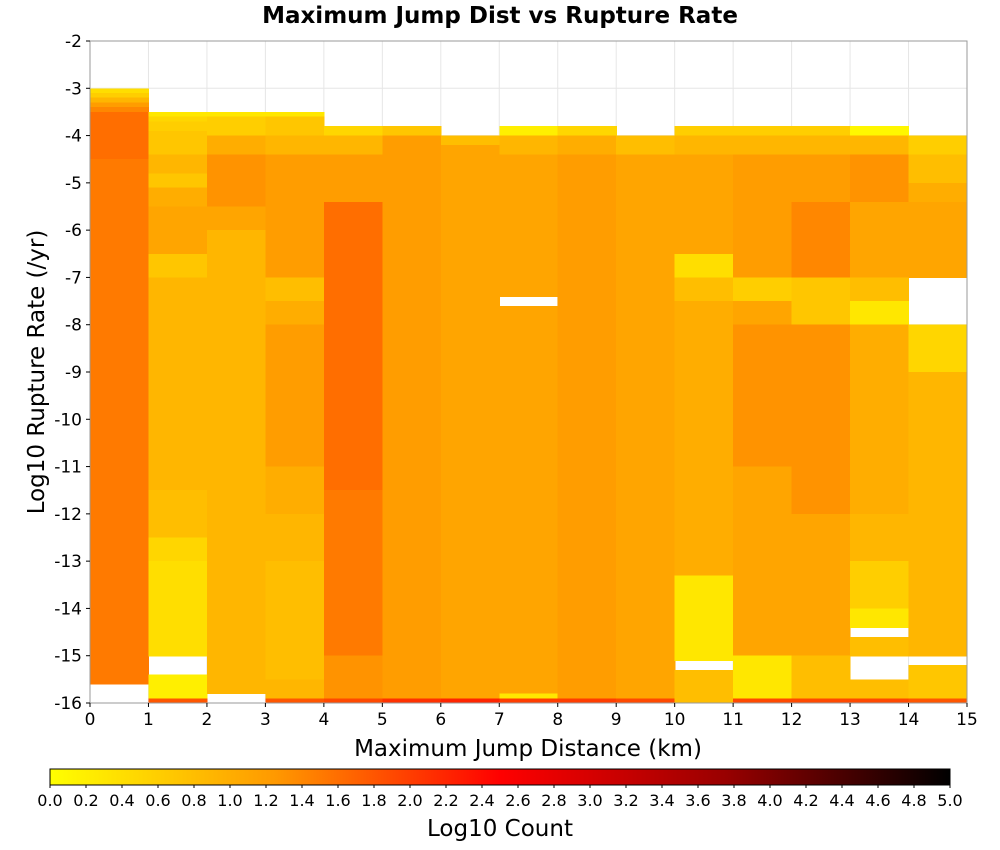 The height and width of the screenshot is (850, 1000). Describe the element at coordinates (967, 720) in the screenshot. I see `x-tick-label: 15` at that location.